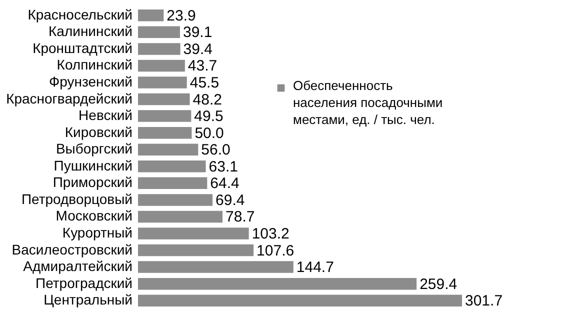 This screenshot has width=587, height=331. Describe the element at coordinates (72, 249) in the screenshot. I see `y-tick-label: Василеостровский` at that location.